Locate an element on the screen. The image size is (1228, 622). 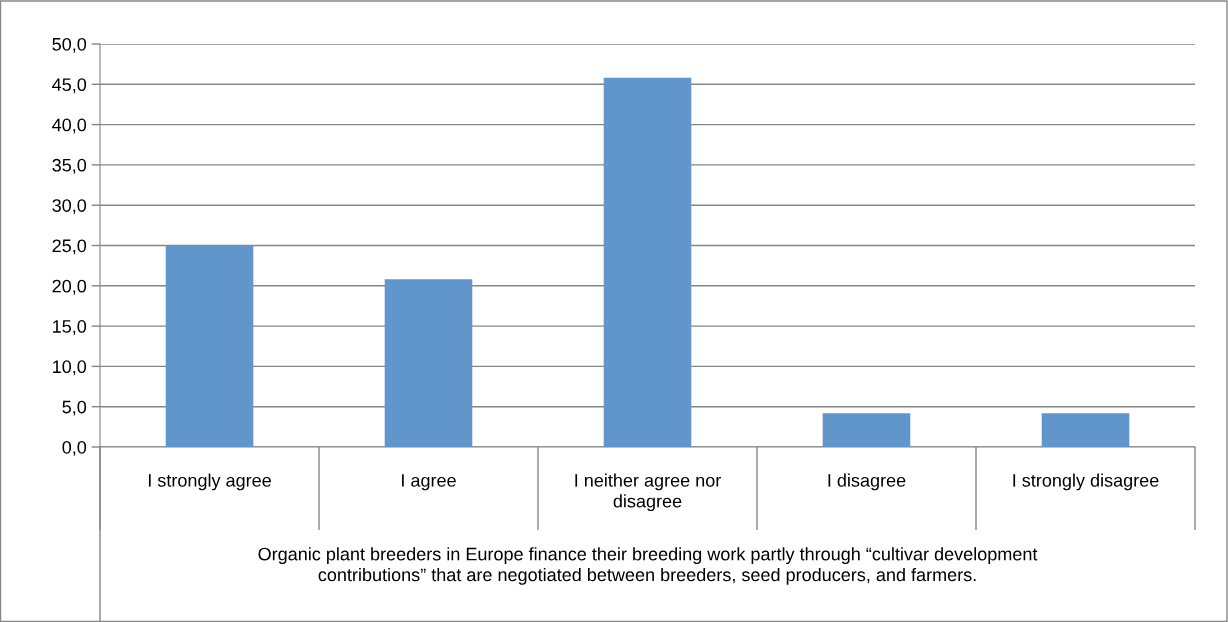
y-tick-label: 20,0 is located at coordinates (69, 287).